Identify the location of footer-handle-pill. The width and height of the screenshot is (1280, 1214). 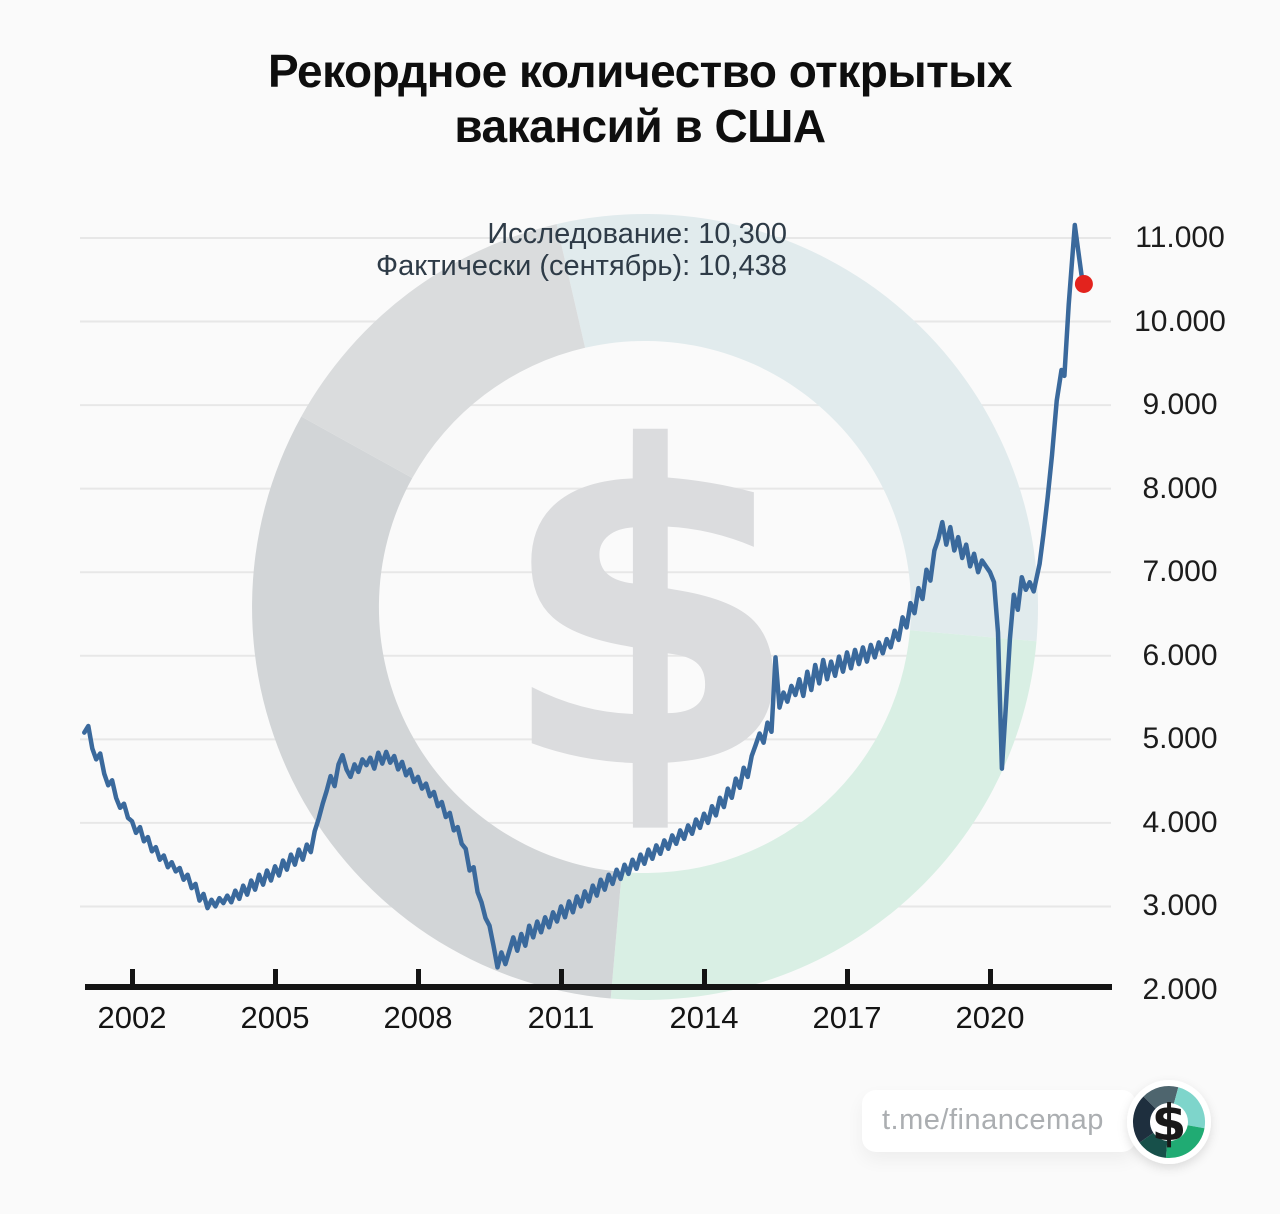
(999, 1121).